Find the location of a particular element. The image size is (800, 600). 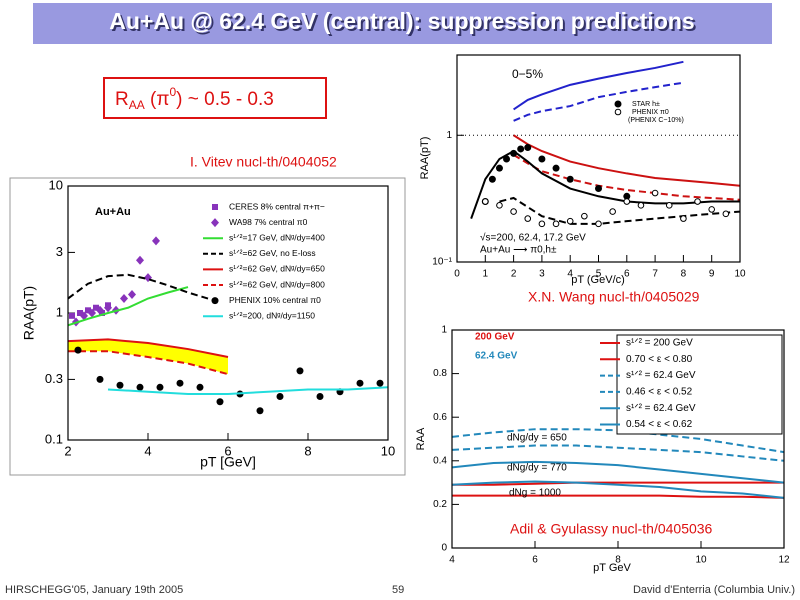

legend-label: s¹ᐟ² = 62.4 GeV is located at coordinates (661, 375).